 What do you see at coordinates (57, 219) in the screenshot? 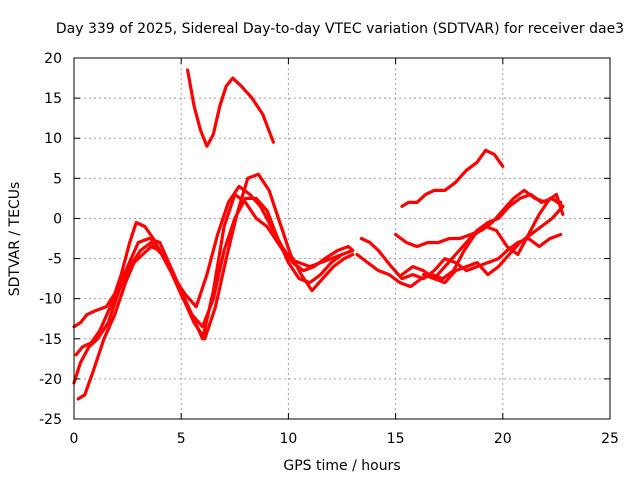
I see `y-tick-label: 0` at bounding box center [57, 219].